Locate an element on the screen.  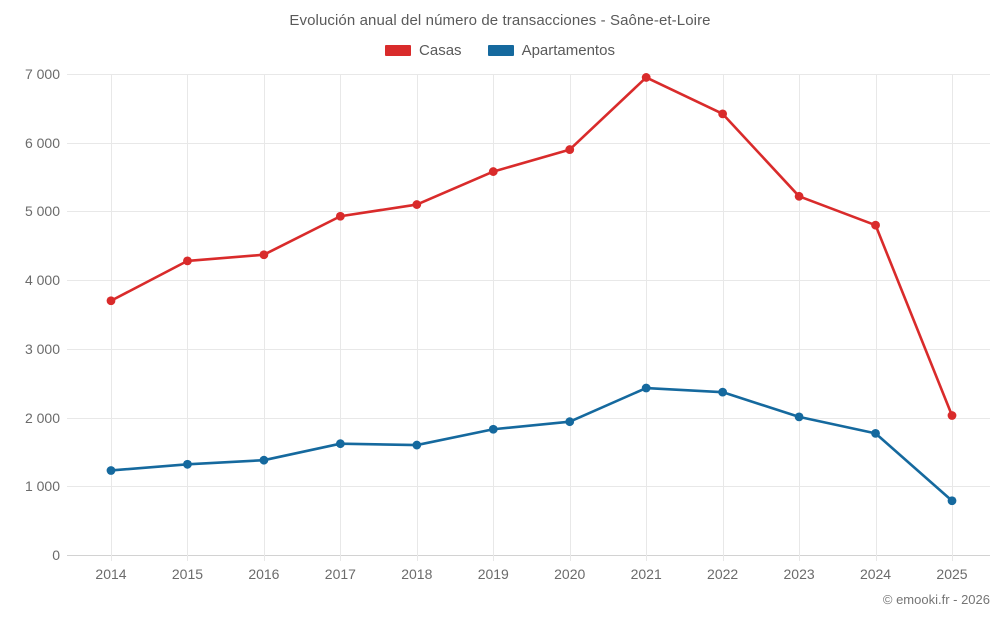
x-axis-tick-label: 2016 is located at coordinates (264, 574).